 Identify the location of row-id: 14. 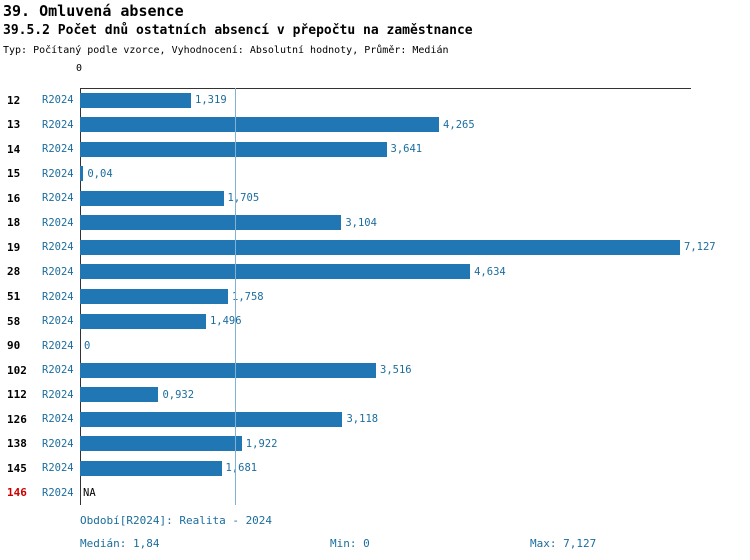
(14, 149).